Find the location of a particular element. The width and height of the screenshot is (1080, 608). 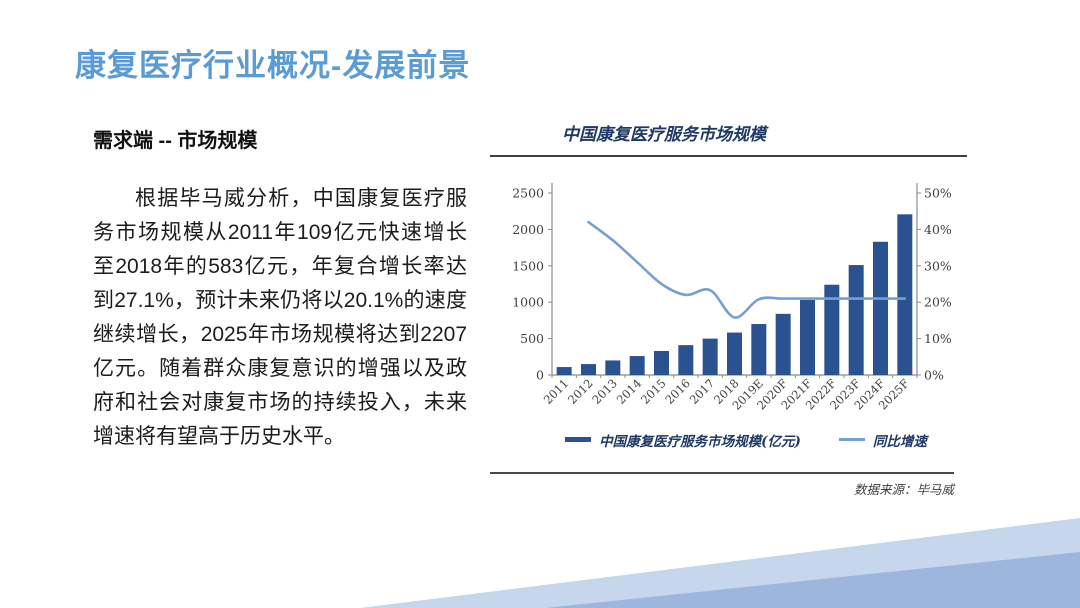

svg-text: 30% is located at coordinates (938, 265).